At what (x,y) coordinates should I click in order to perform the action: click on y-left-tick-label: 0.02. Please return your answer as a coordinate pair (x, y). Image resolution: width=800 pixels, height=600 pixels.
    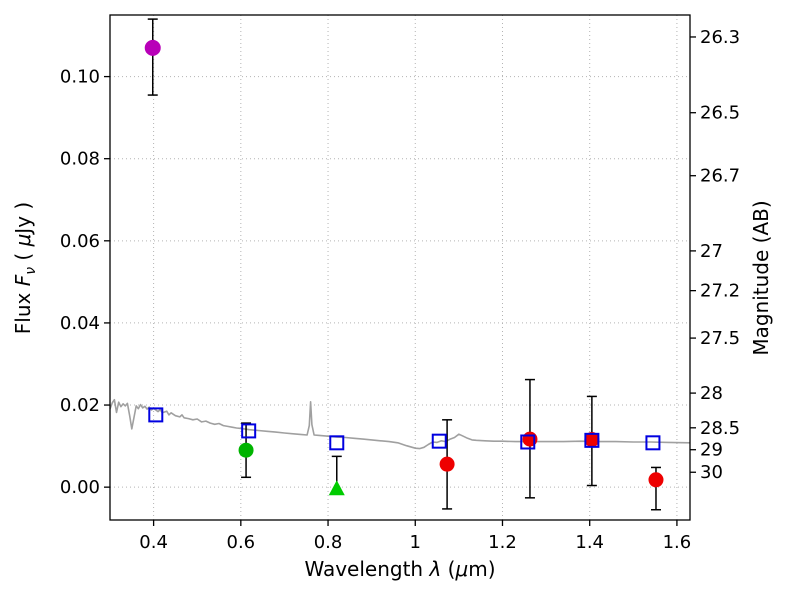
    Looking at the image, I should click on (80, 405).